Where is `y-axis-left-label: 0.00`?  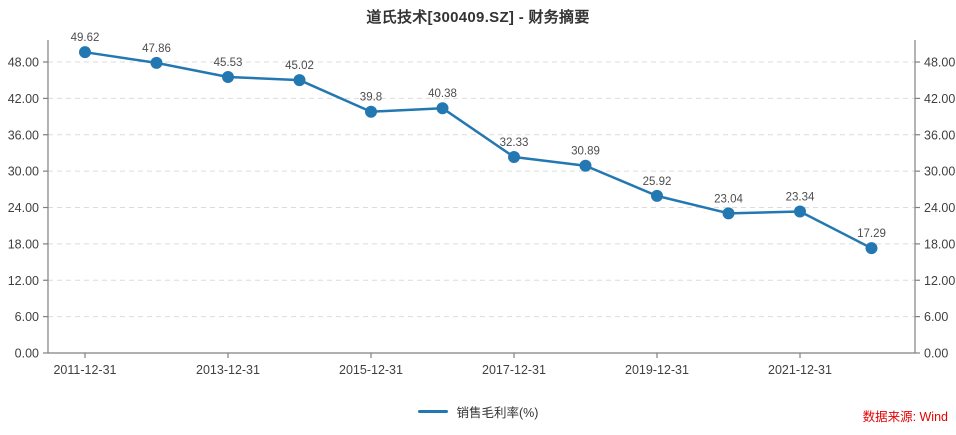
y-axis-left-label: 0.00 is located at coordinates (27, 354).